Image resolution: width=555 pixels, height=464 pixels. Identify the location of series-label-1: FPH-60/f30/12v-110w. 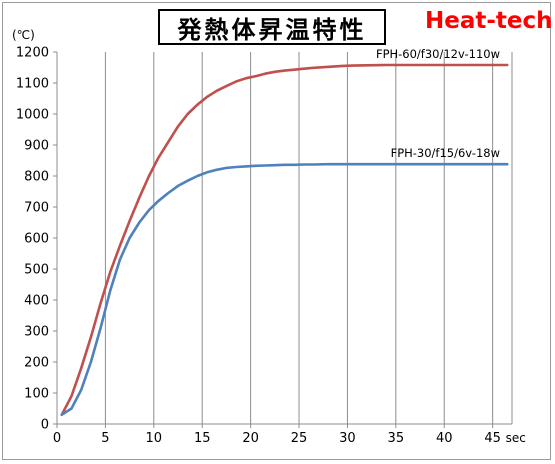
(438, 54).